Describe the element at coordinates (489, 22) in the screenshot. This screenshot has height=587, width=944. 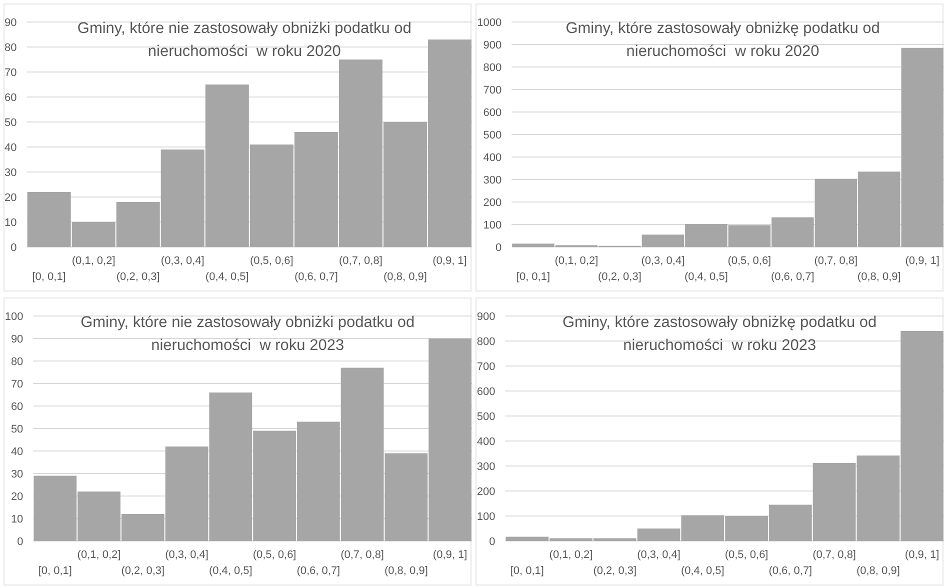
I see `y-tick-label: 1000` at that location.